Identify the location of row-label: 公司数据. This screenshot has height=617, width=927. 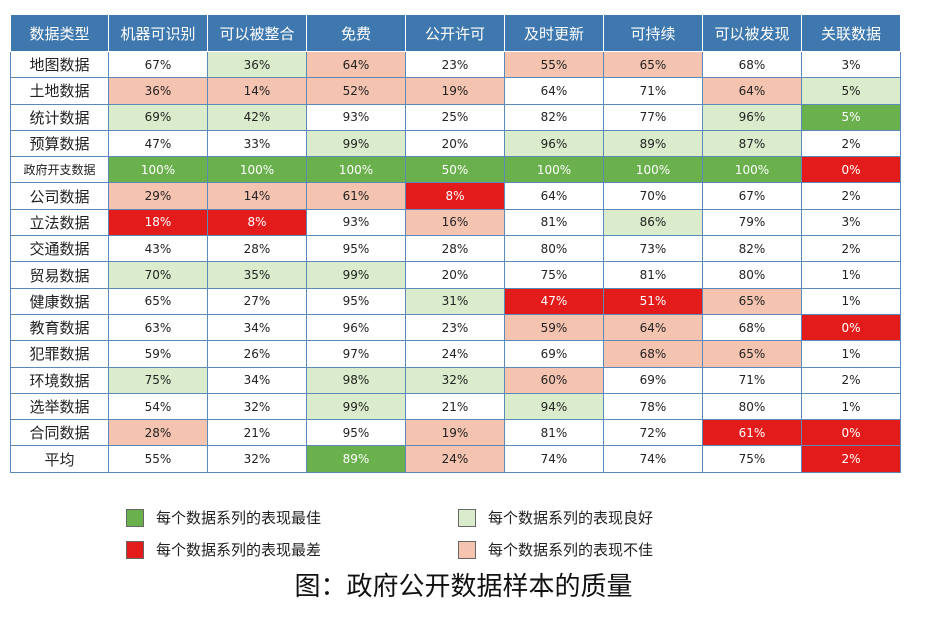
(59, 196).